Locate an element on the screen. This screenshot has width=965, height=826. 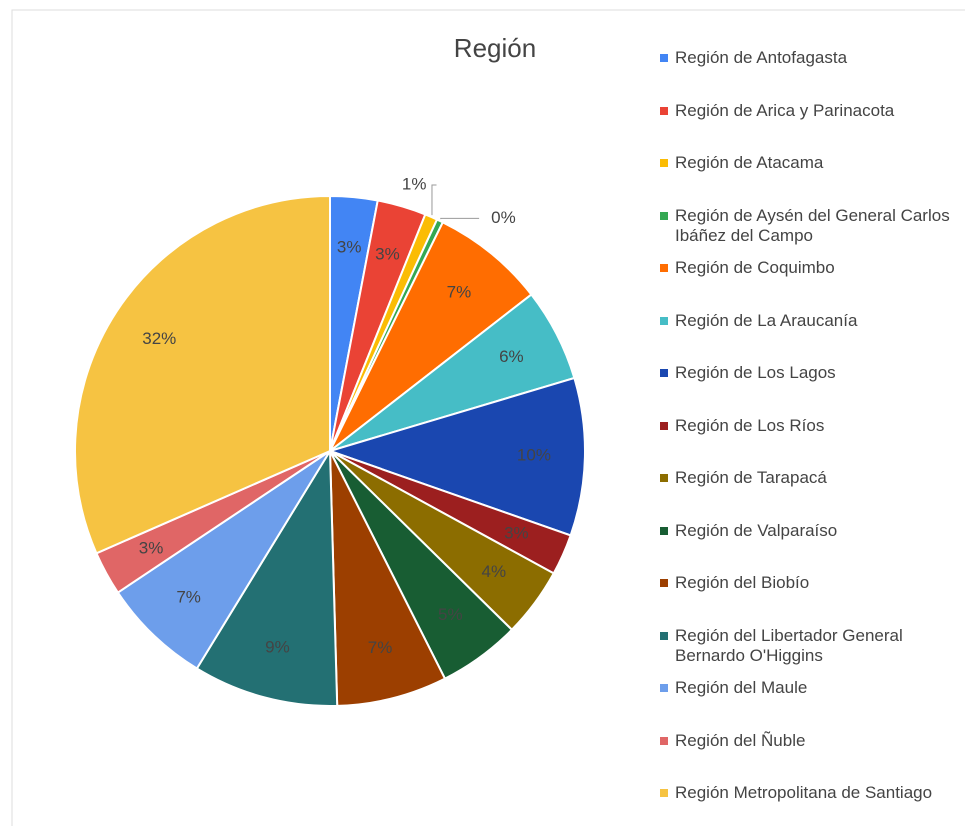
legend-item: Región de Arica y Parinacota is located at coordinates (807, 111).